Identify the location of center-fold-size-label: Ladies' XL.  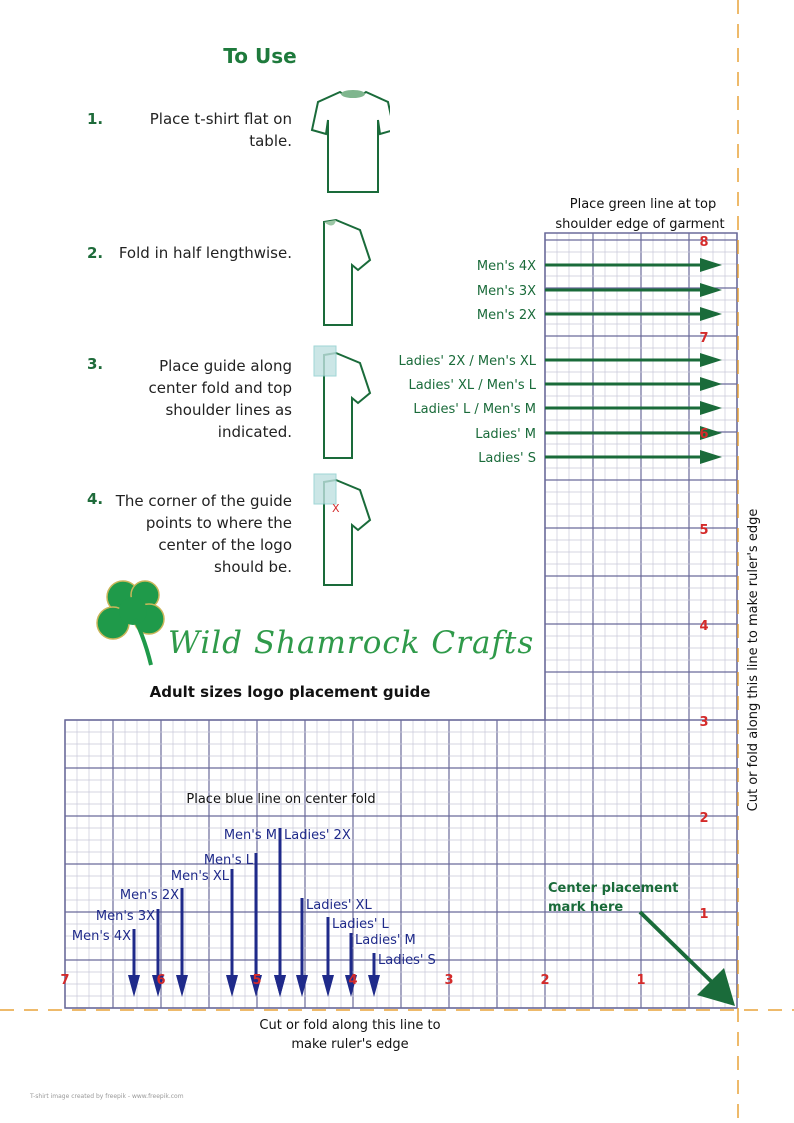
(339, 905).